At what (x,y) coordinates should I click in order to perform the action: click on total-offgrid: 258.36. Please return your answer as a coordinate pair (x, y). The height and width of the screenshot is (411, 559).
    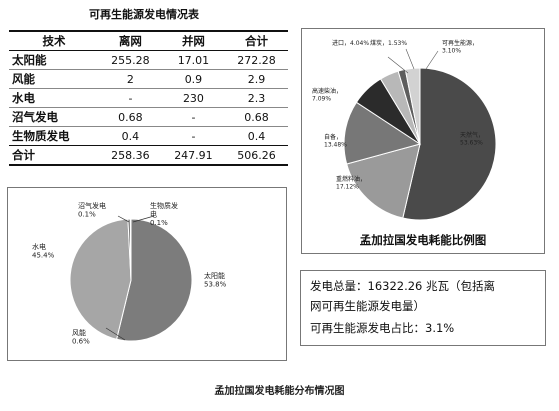
    Looking at the image, I should click on (130, 155).